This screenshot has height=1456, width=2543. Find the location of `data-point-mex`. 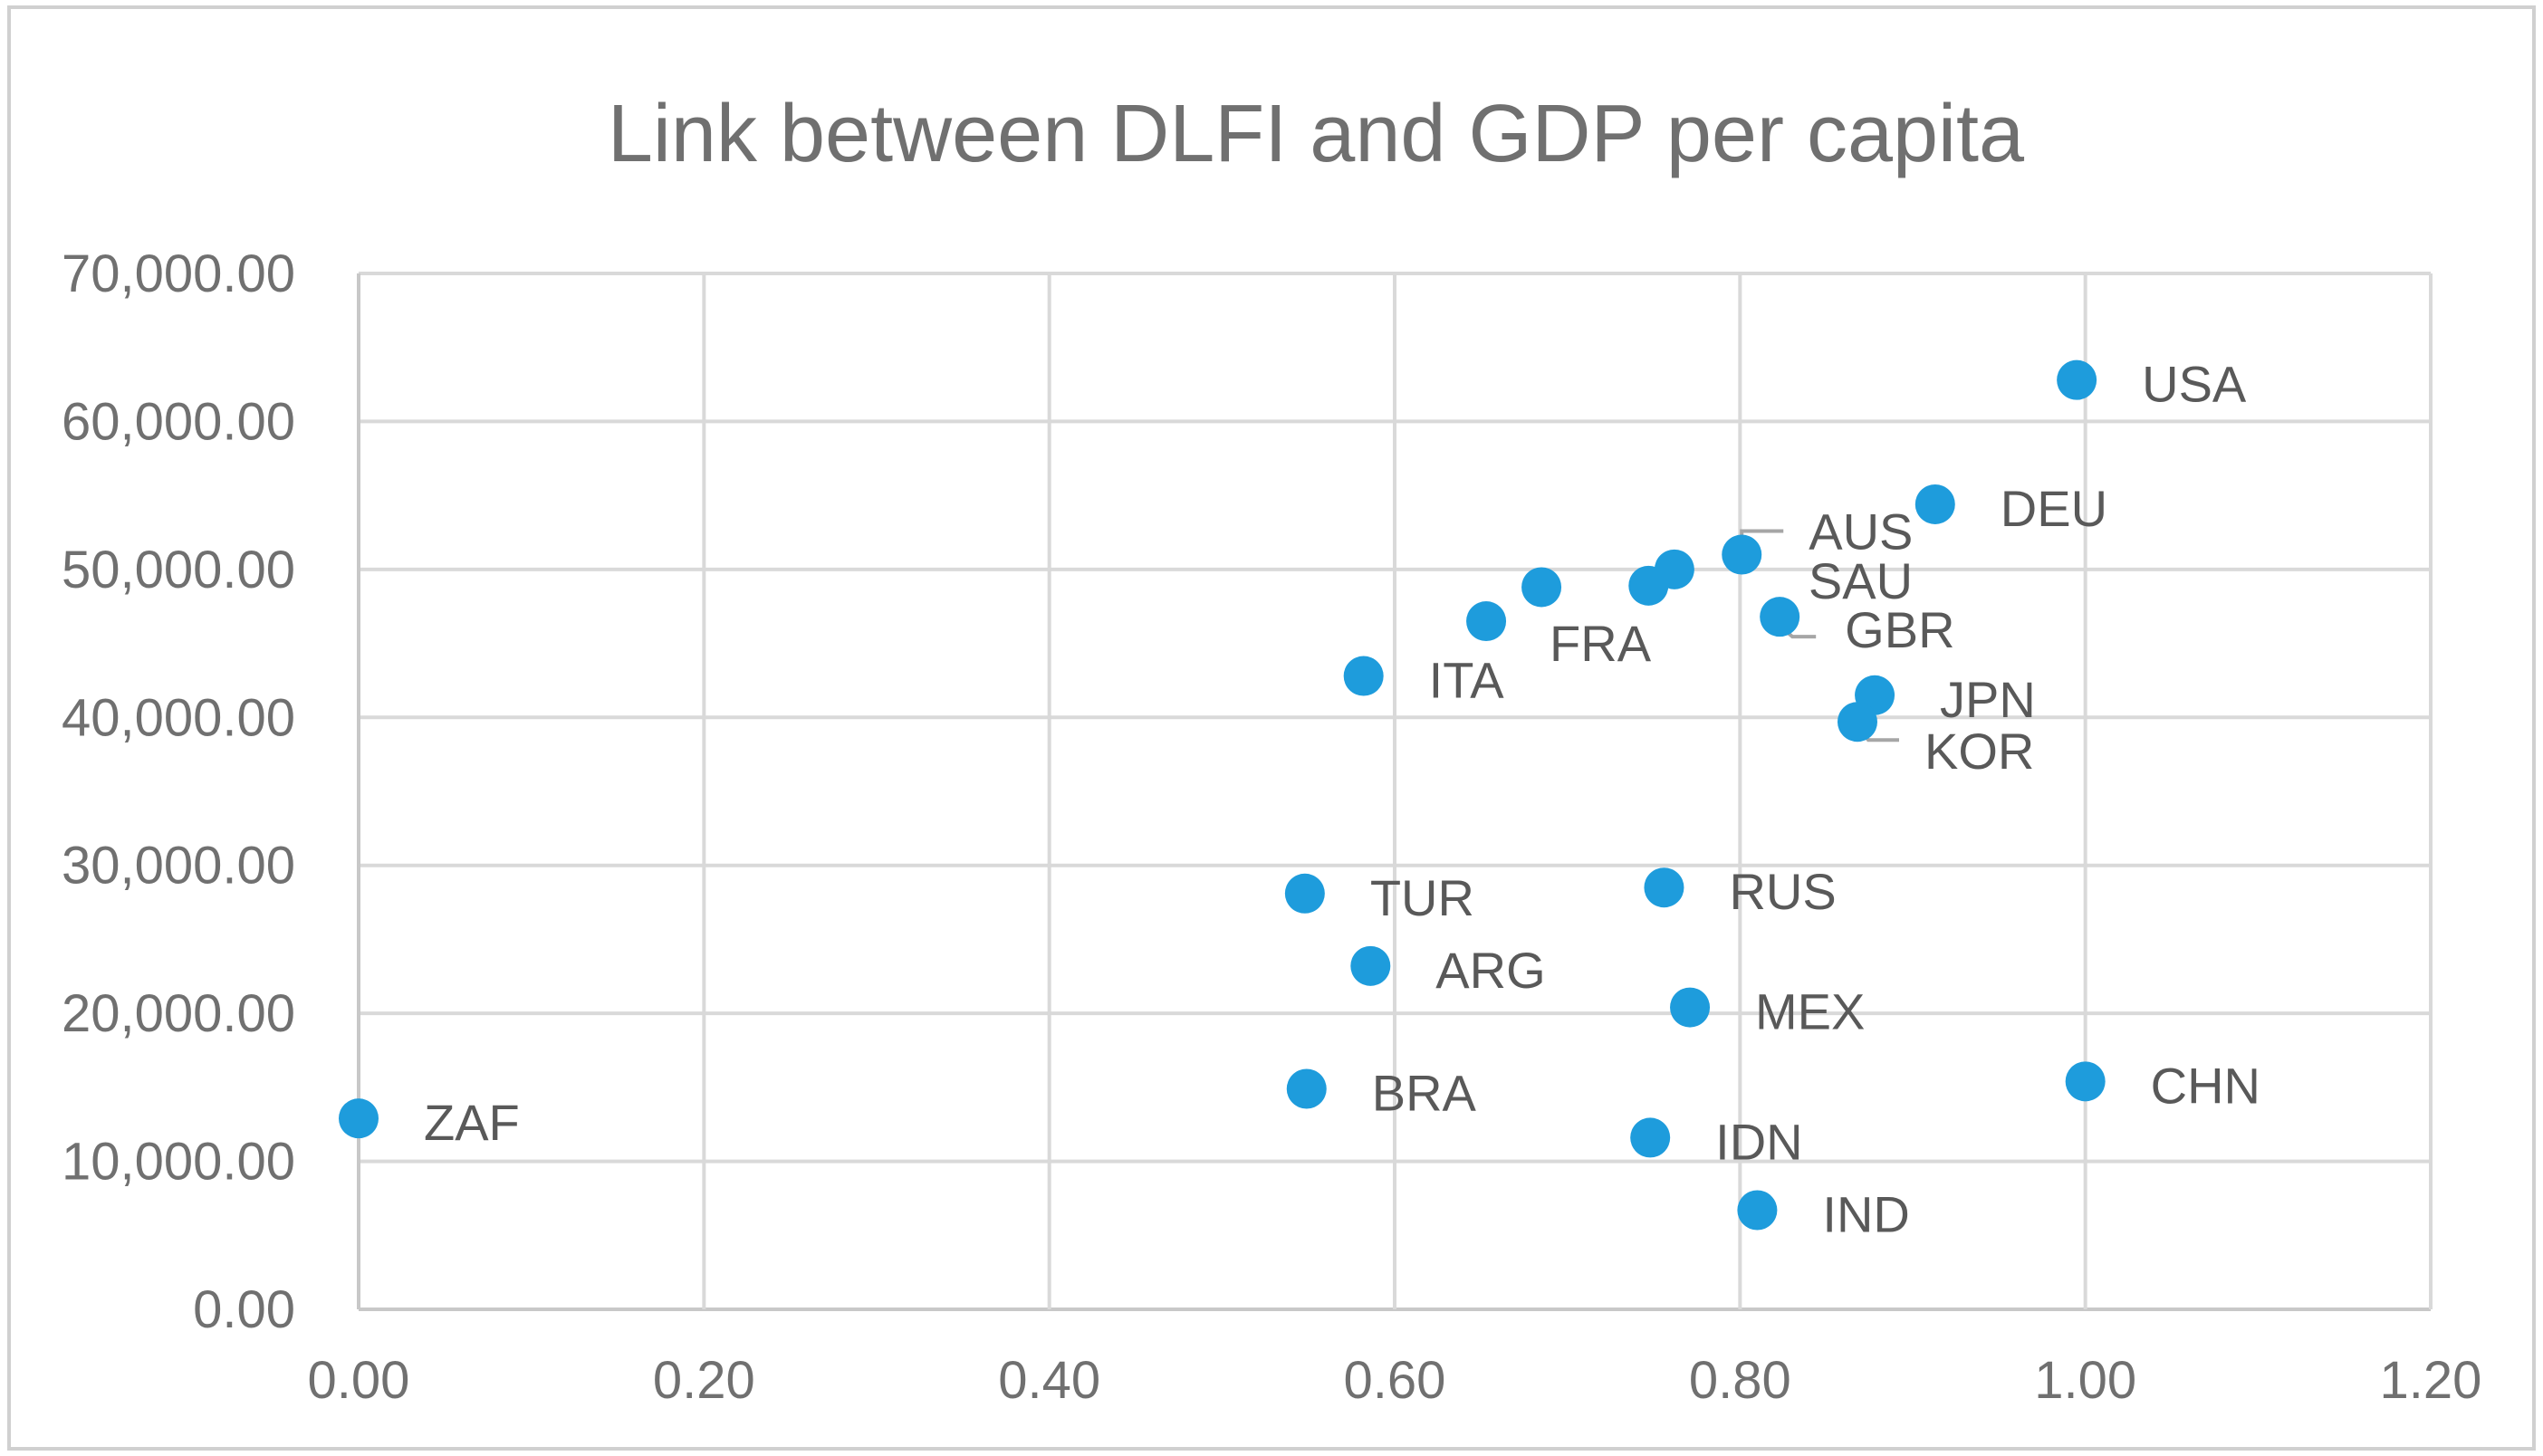

data-point-mex is located at coordinates (1690, 1008).